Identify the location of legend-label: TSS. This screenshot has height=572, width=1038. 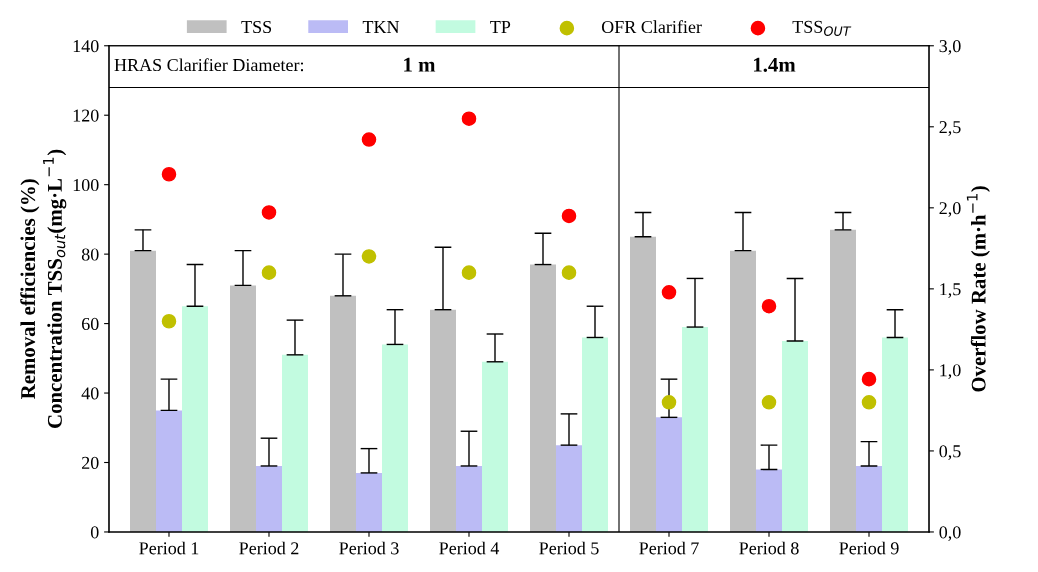
(256, 27).